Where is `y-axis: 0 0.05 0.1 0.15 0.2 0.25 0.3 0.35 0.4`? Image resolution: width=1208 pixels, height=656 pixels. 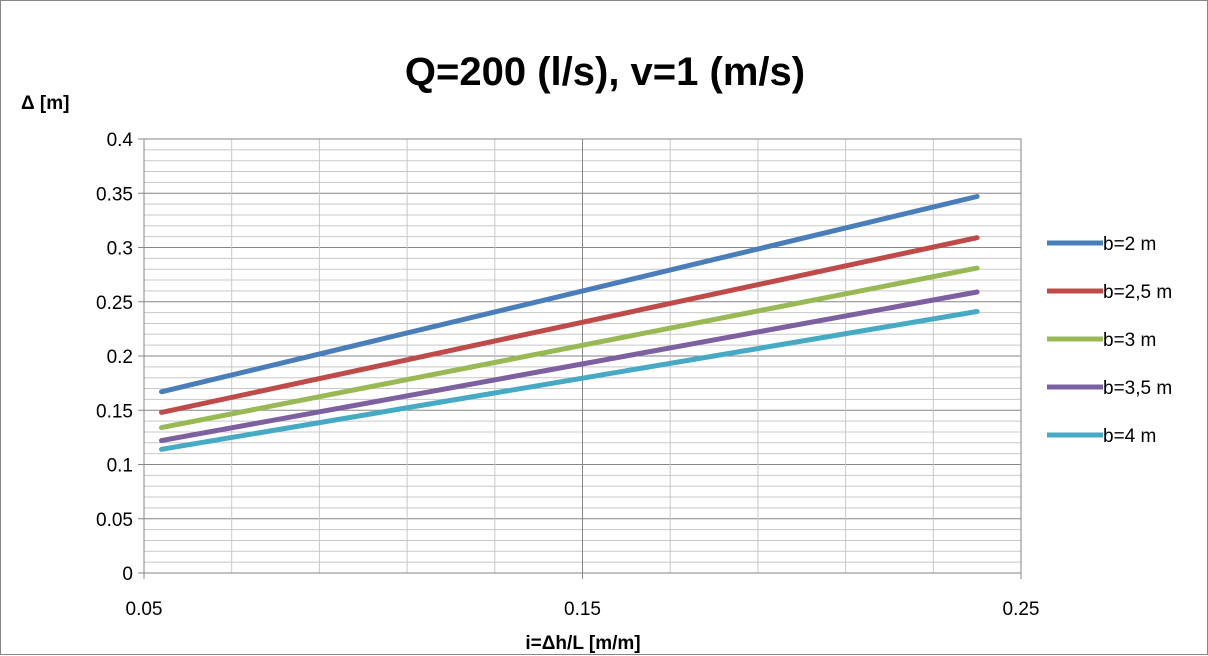 y-axis: 0 0.05 0.1 0.15 0.2 0.25 0.3 0.35 0.4 is located at coordinates (120, 357).